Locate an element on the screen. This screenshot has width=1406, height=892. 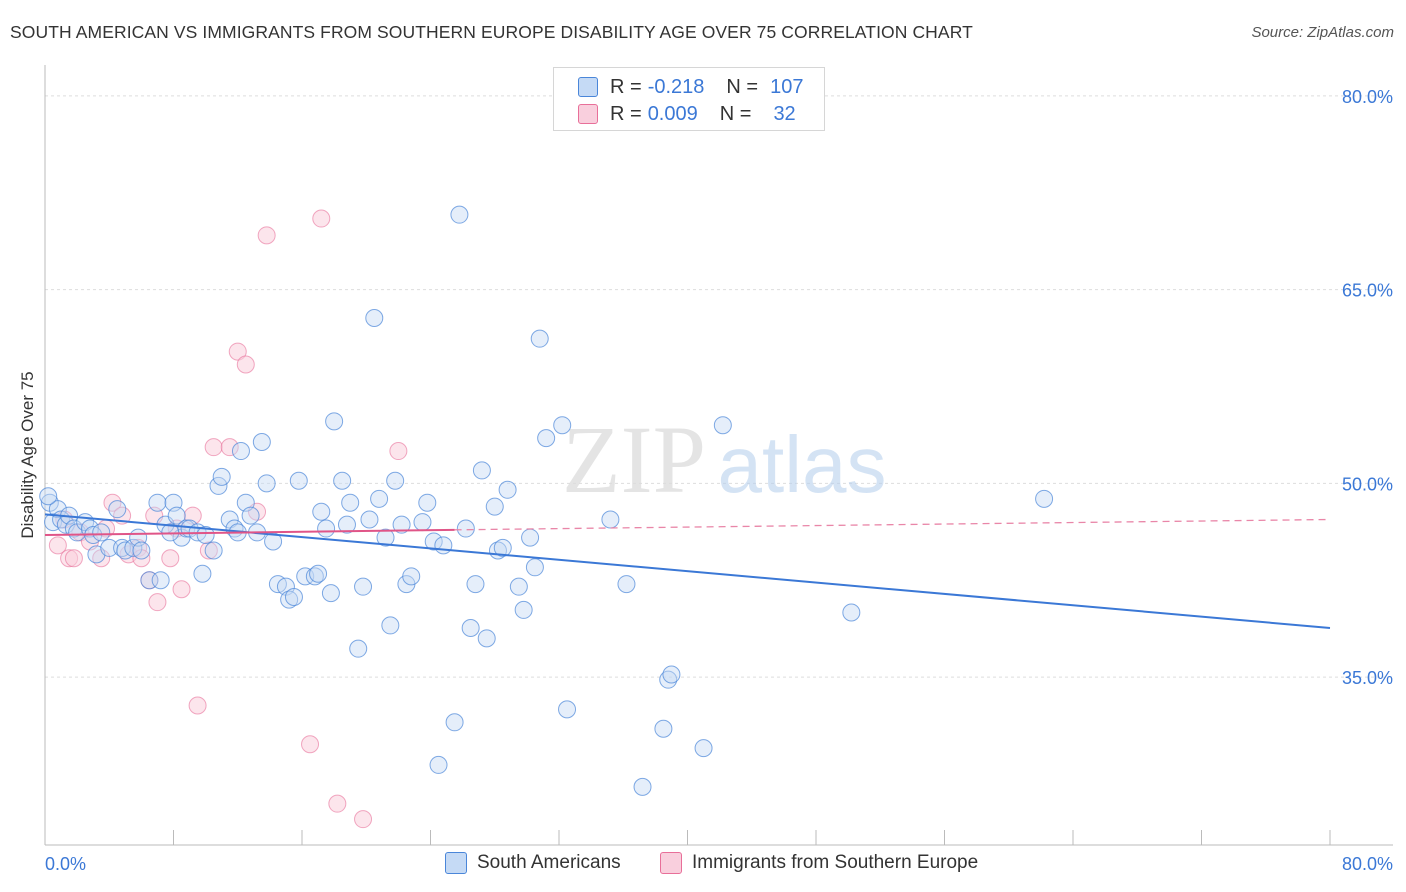
trend-line-immigrants-extension is located at coordinates (892, 524).